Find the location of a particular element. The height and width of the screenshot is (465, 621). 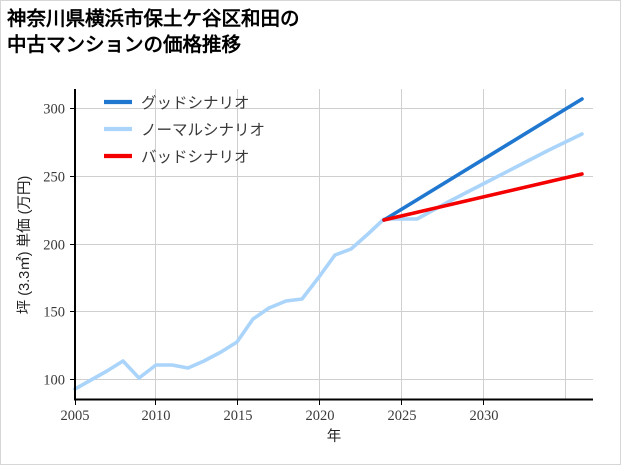

y-tick-label: 300 is located at coordinates (54, 110).